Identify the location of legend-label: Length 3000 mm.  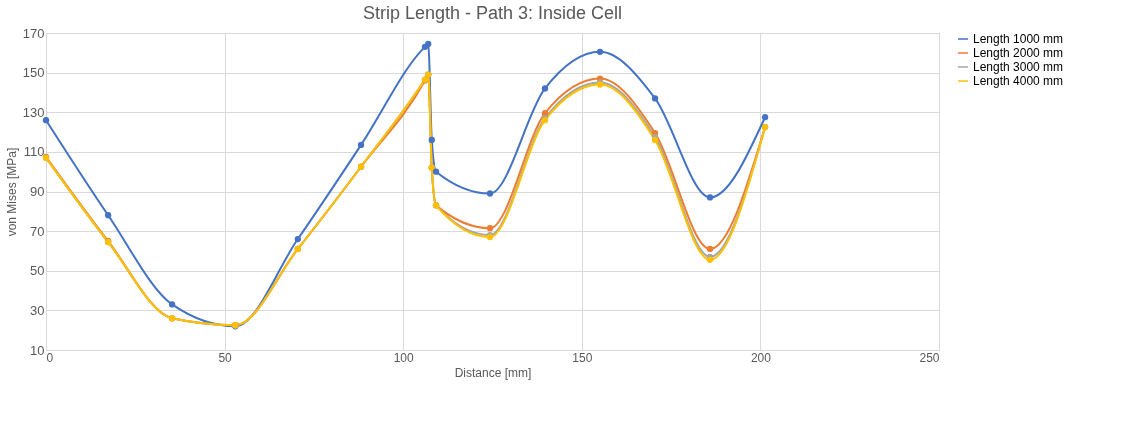
(1018, 67).